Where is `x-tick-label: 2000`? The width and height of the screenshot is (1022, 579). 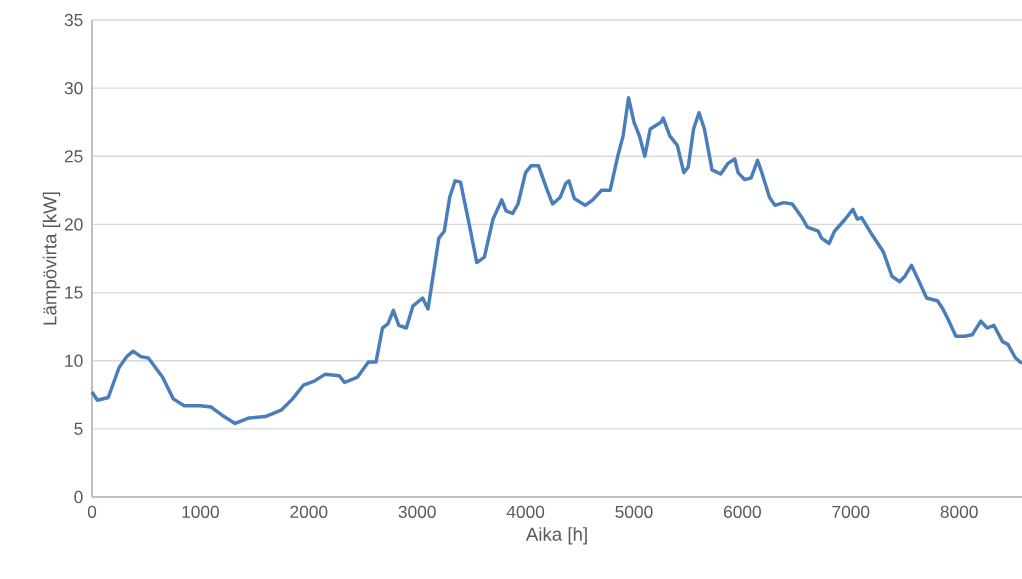
x-tick-label: 2000 is located at coordinates (309, 511).